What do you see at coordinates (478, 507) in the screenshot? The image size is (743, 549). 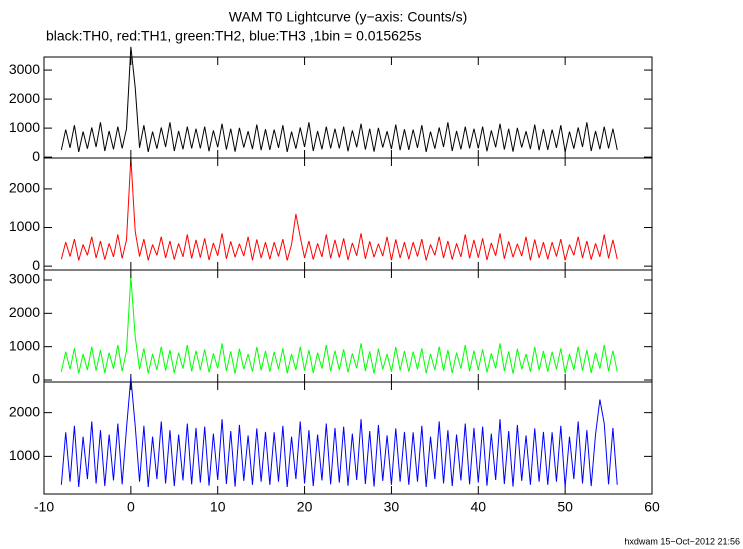 I see `x-tick-label: 40` at bounding box center [478, 507].